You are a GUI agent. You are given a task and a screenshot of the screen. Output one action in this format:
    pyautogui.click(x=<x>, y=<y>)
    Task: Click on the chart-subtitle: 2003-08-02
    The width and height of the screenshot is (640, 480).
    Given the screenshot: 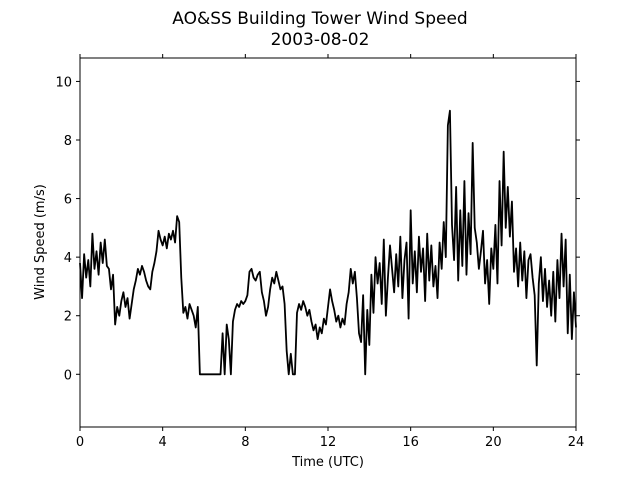 What is the action you would take?
    pyautogui.click(x=320, y=40)
    